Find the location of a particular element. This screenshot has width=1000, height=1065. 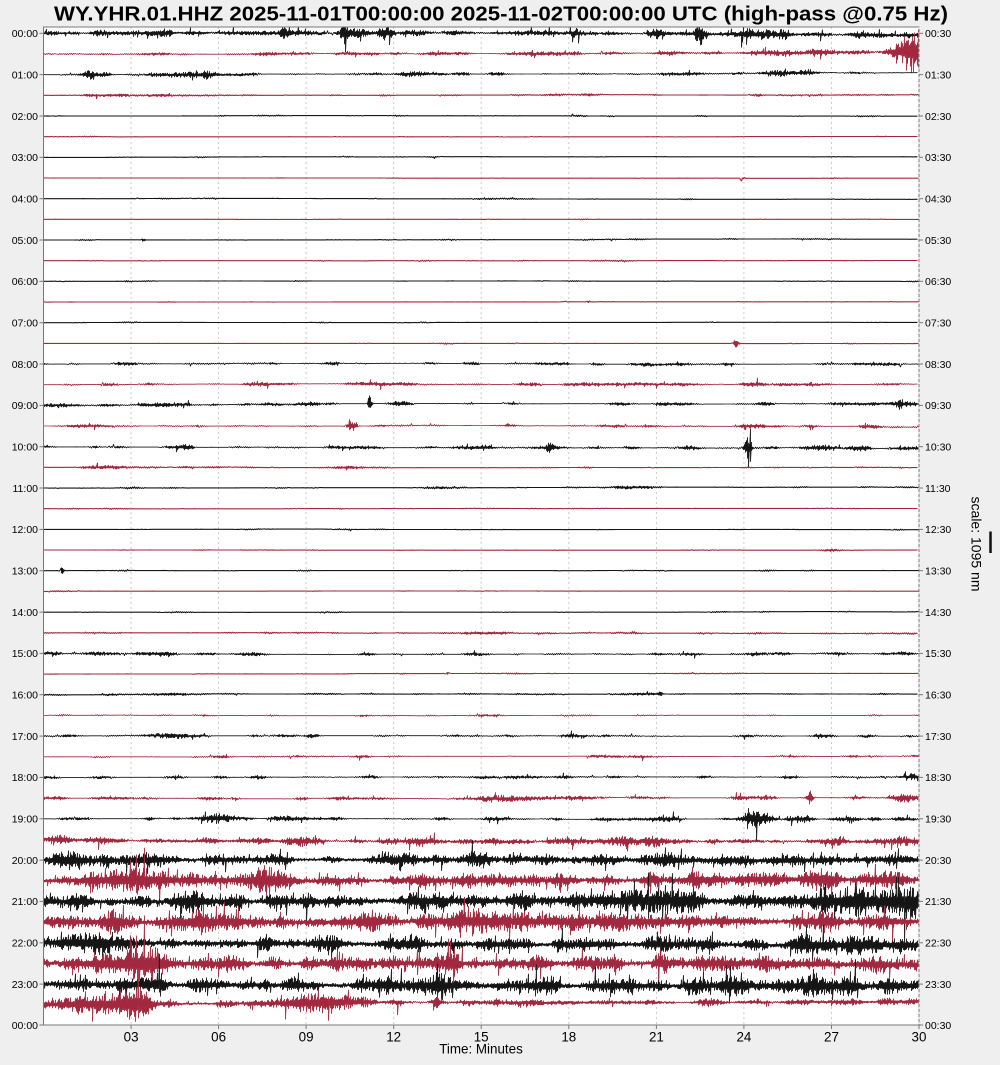

svg-text: 22:30 is located at coordinates (938, 944).